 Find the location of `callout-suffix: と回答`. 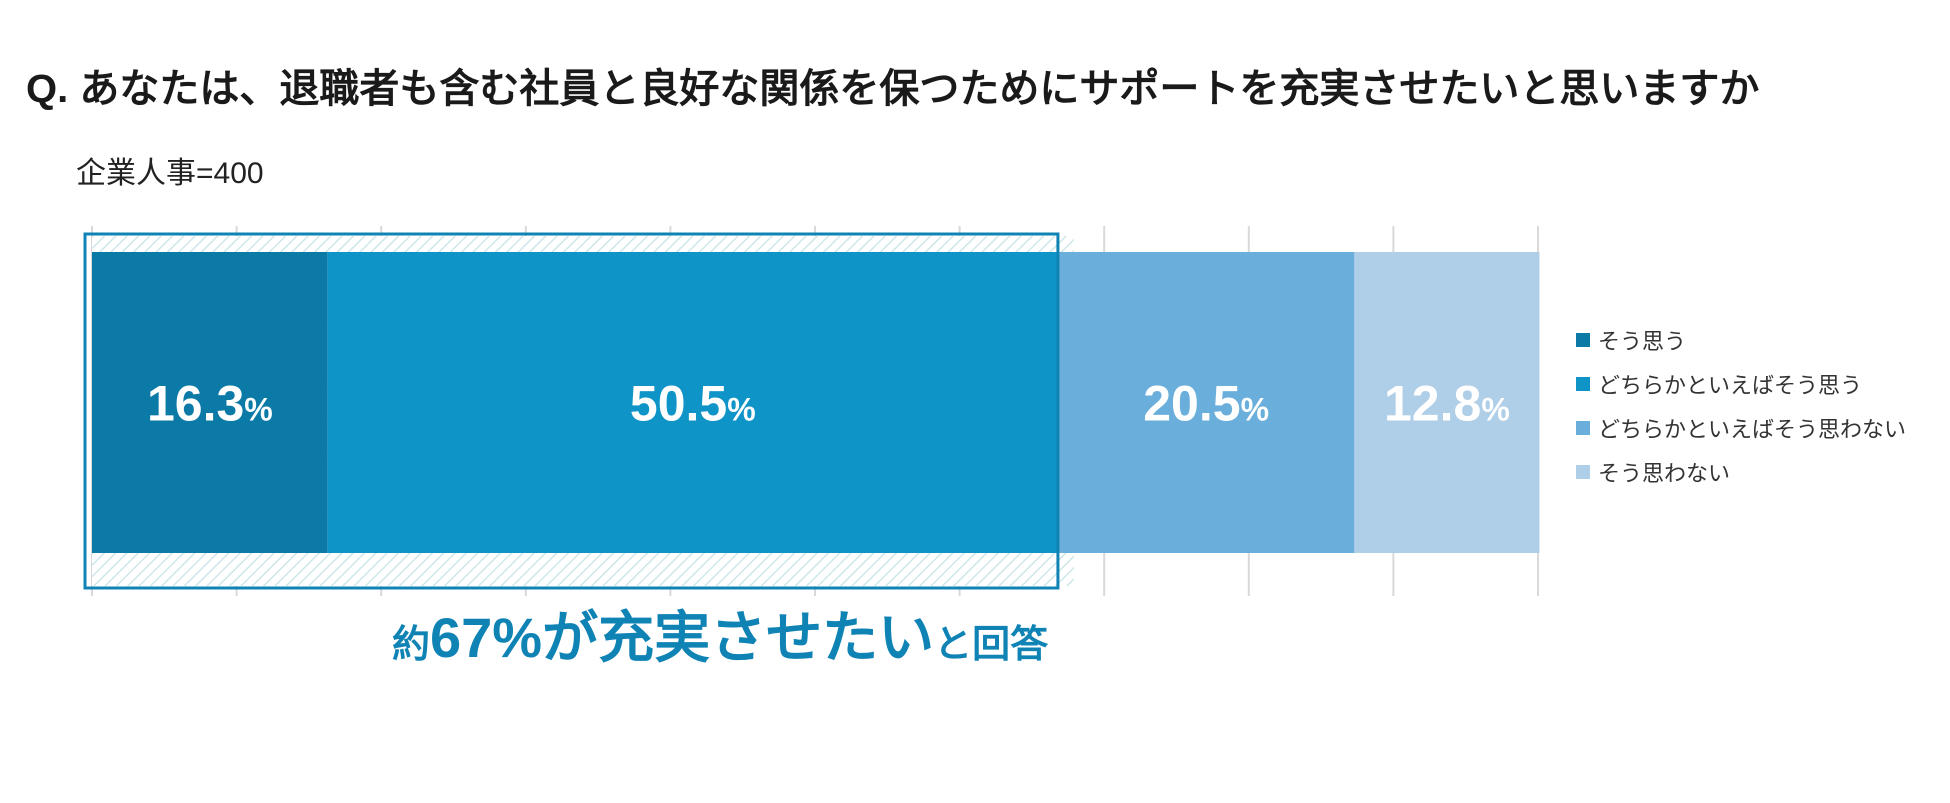

callout-suffix: と回答 is located at coordinates (991, 645).